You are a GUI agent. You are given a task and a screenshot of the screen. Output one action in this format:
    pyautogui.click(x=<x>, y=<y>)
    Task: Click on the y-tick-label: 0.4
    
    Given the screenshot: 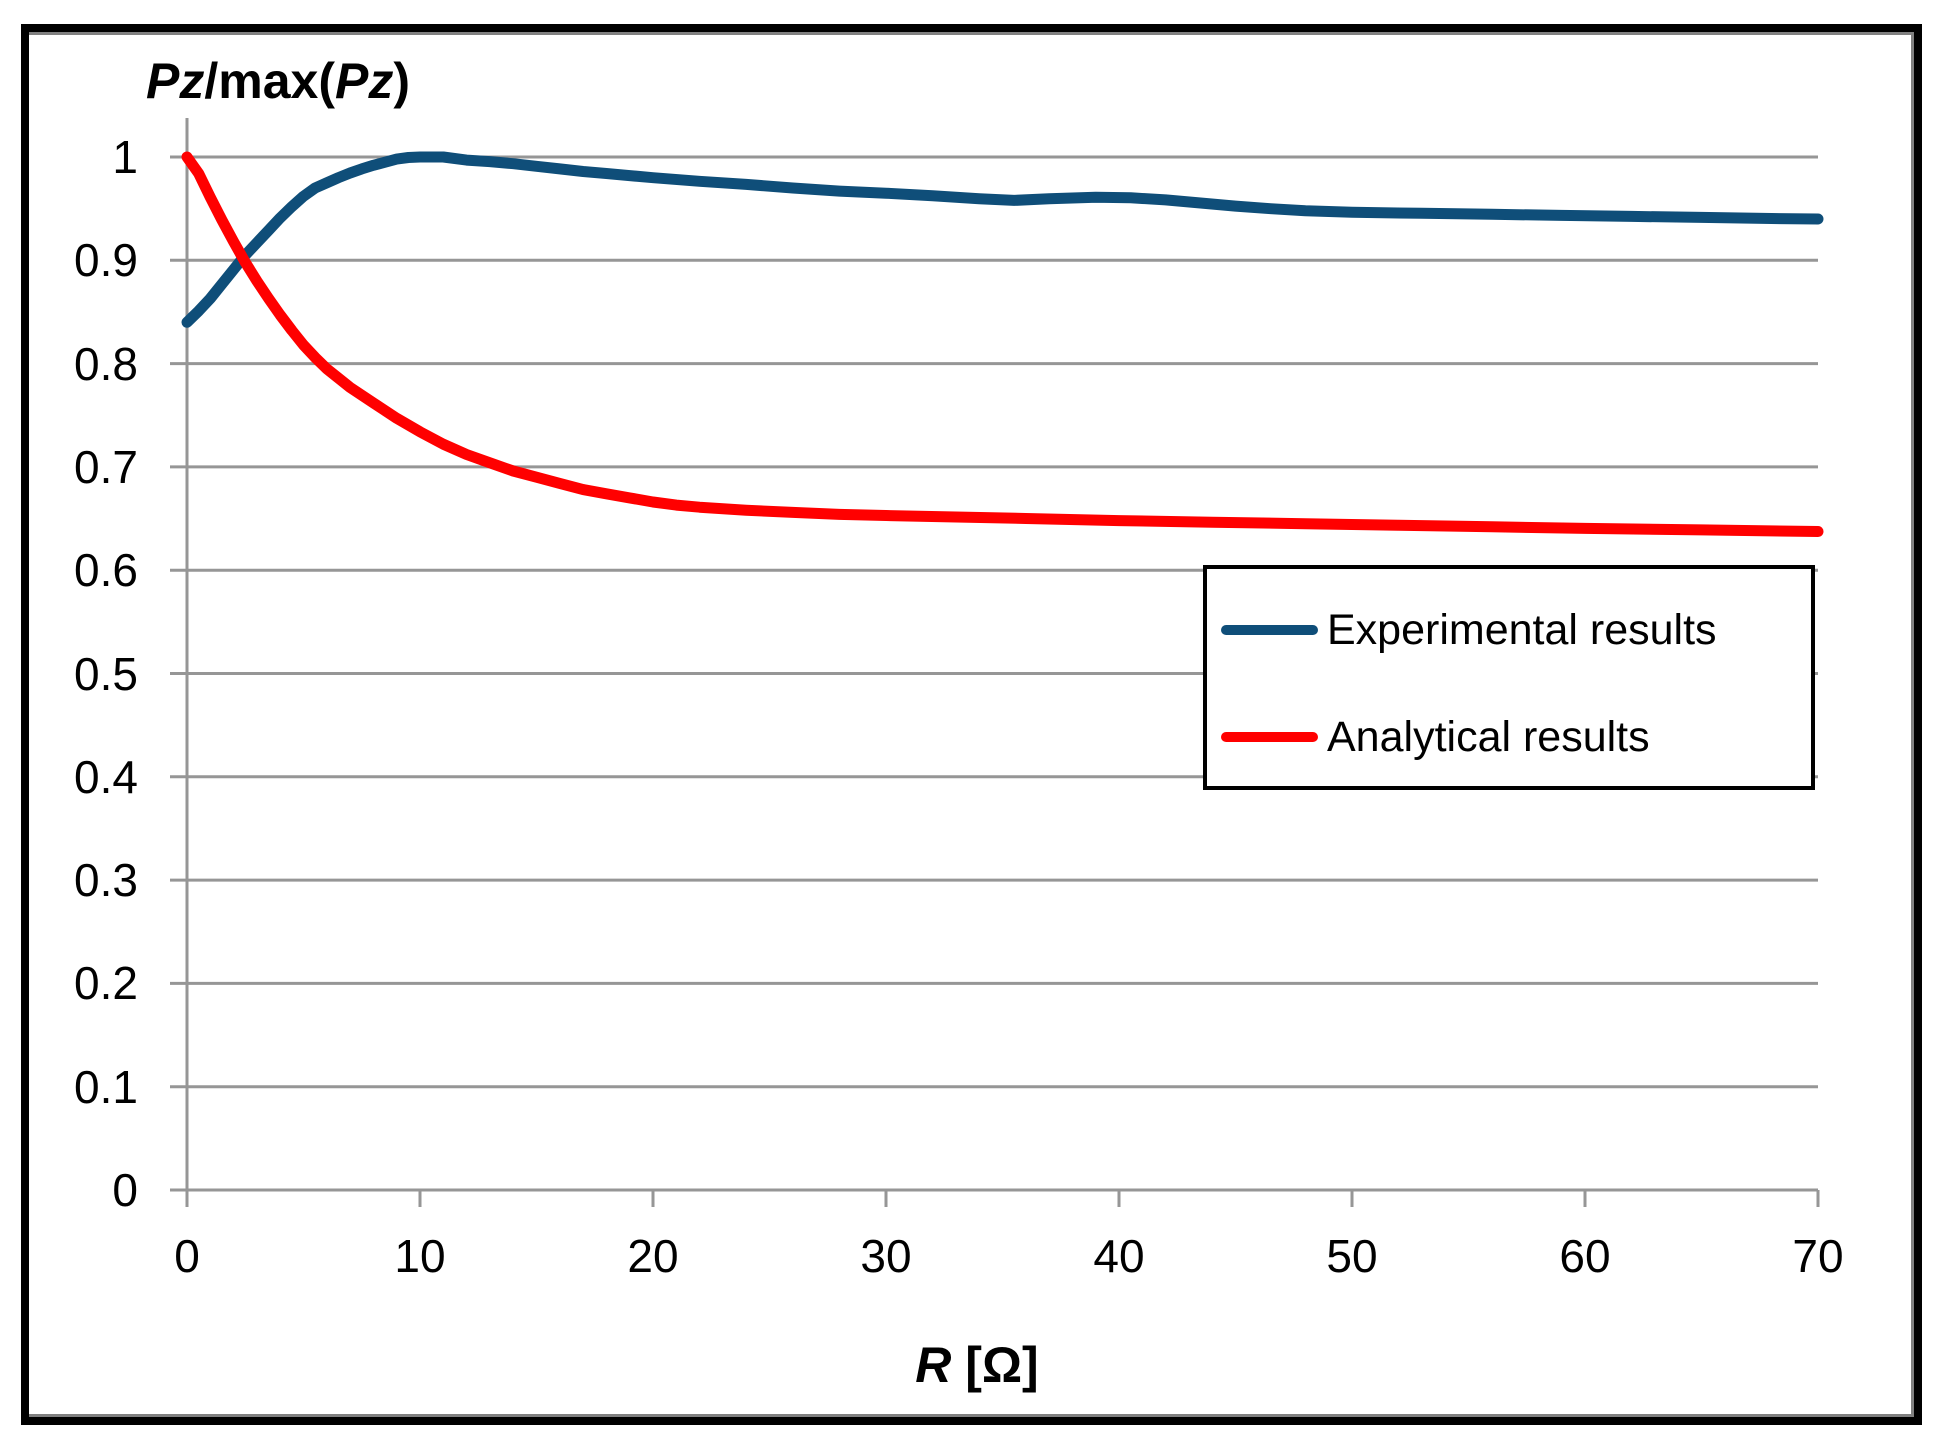 What is the action you would take?
    pyautogui.click(x=106, y=776)
    